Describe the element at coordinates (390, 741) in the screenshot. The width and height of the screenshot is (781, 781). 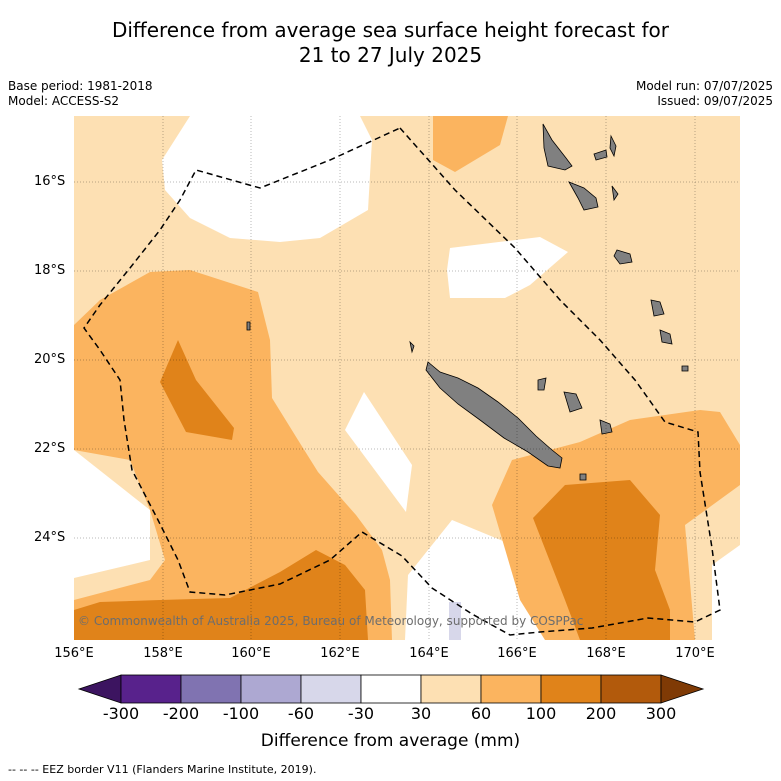
I see `colorbar-title: Difference from average (mm)` at that location.